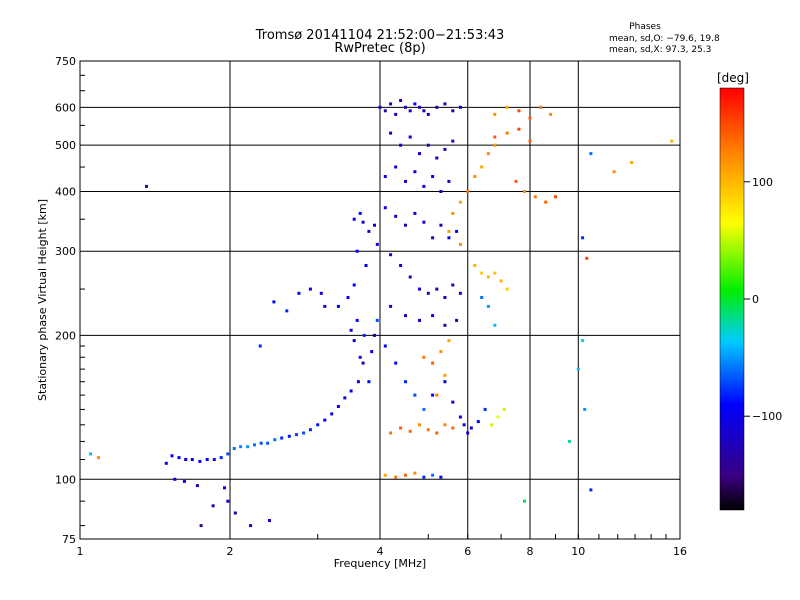  I want to click on x-tick-label: 1, so click(80, 551).